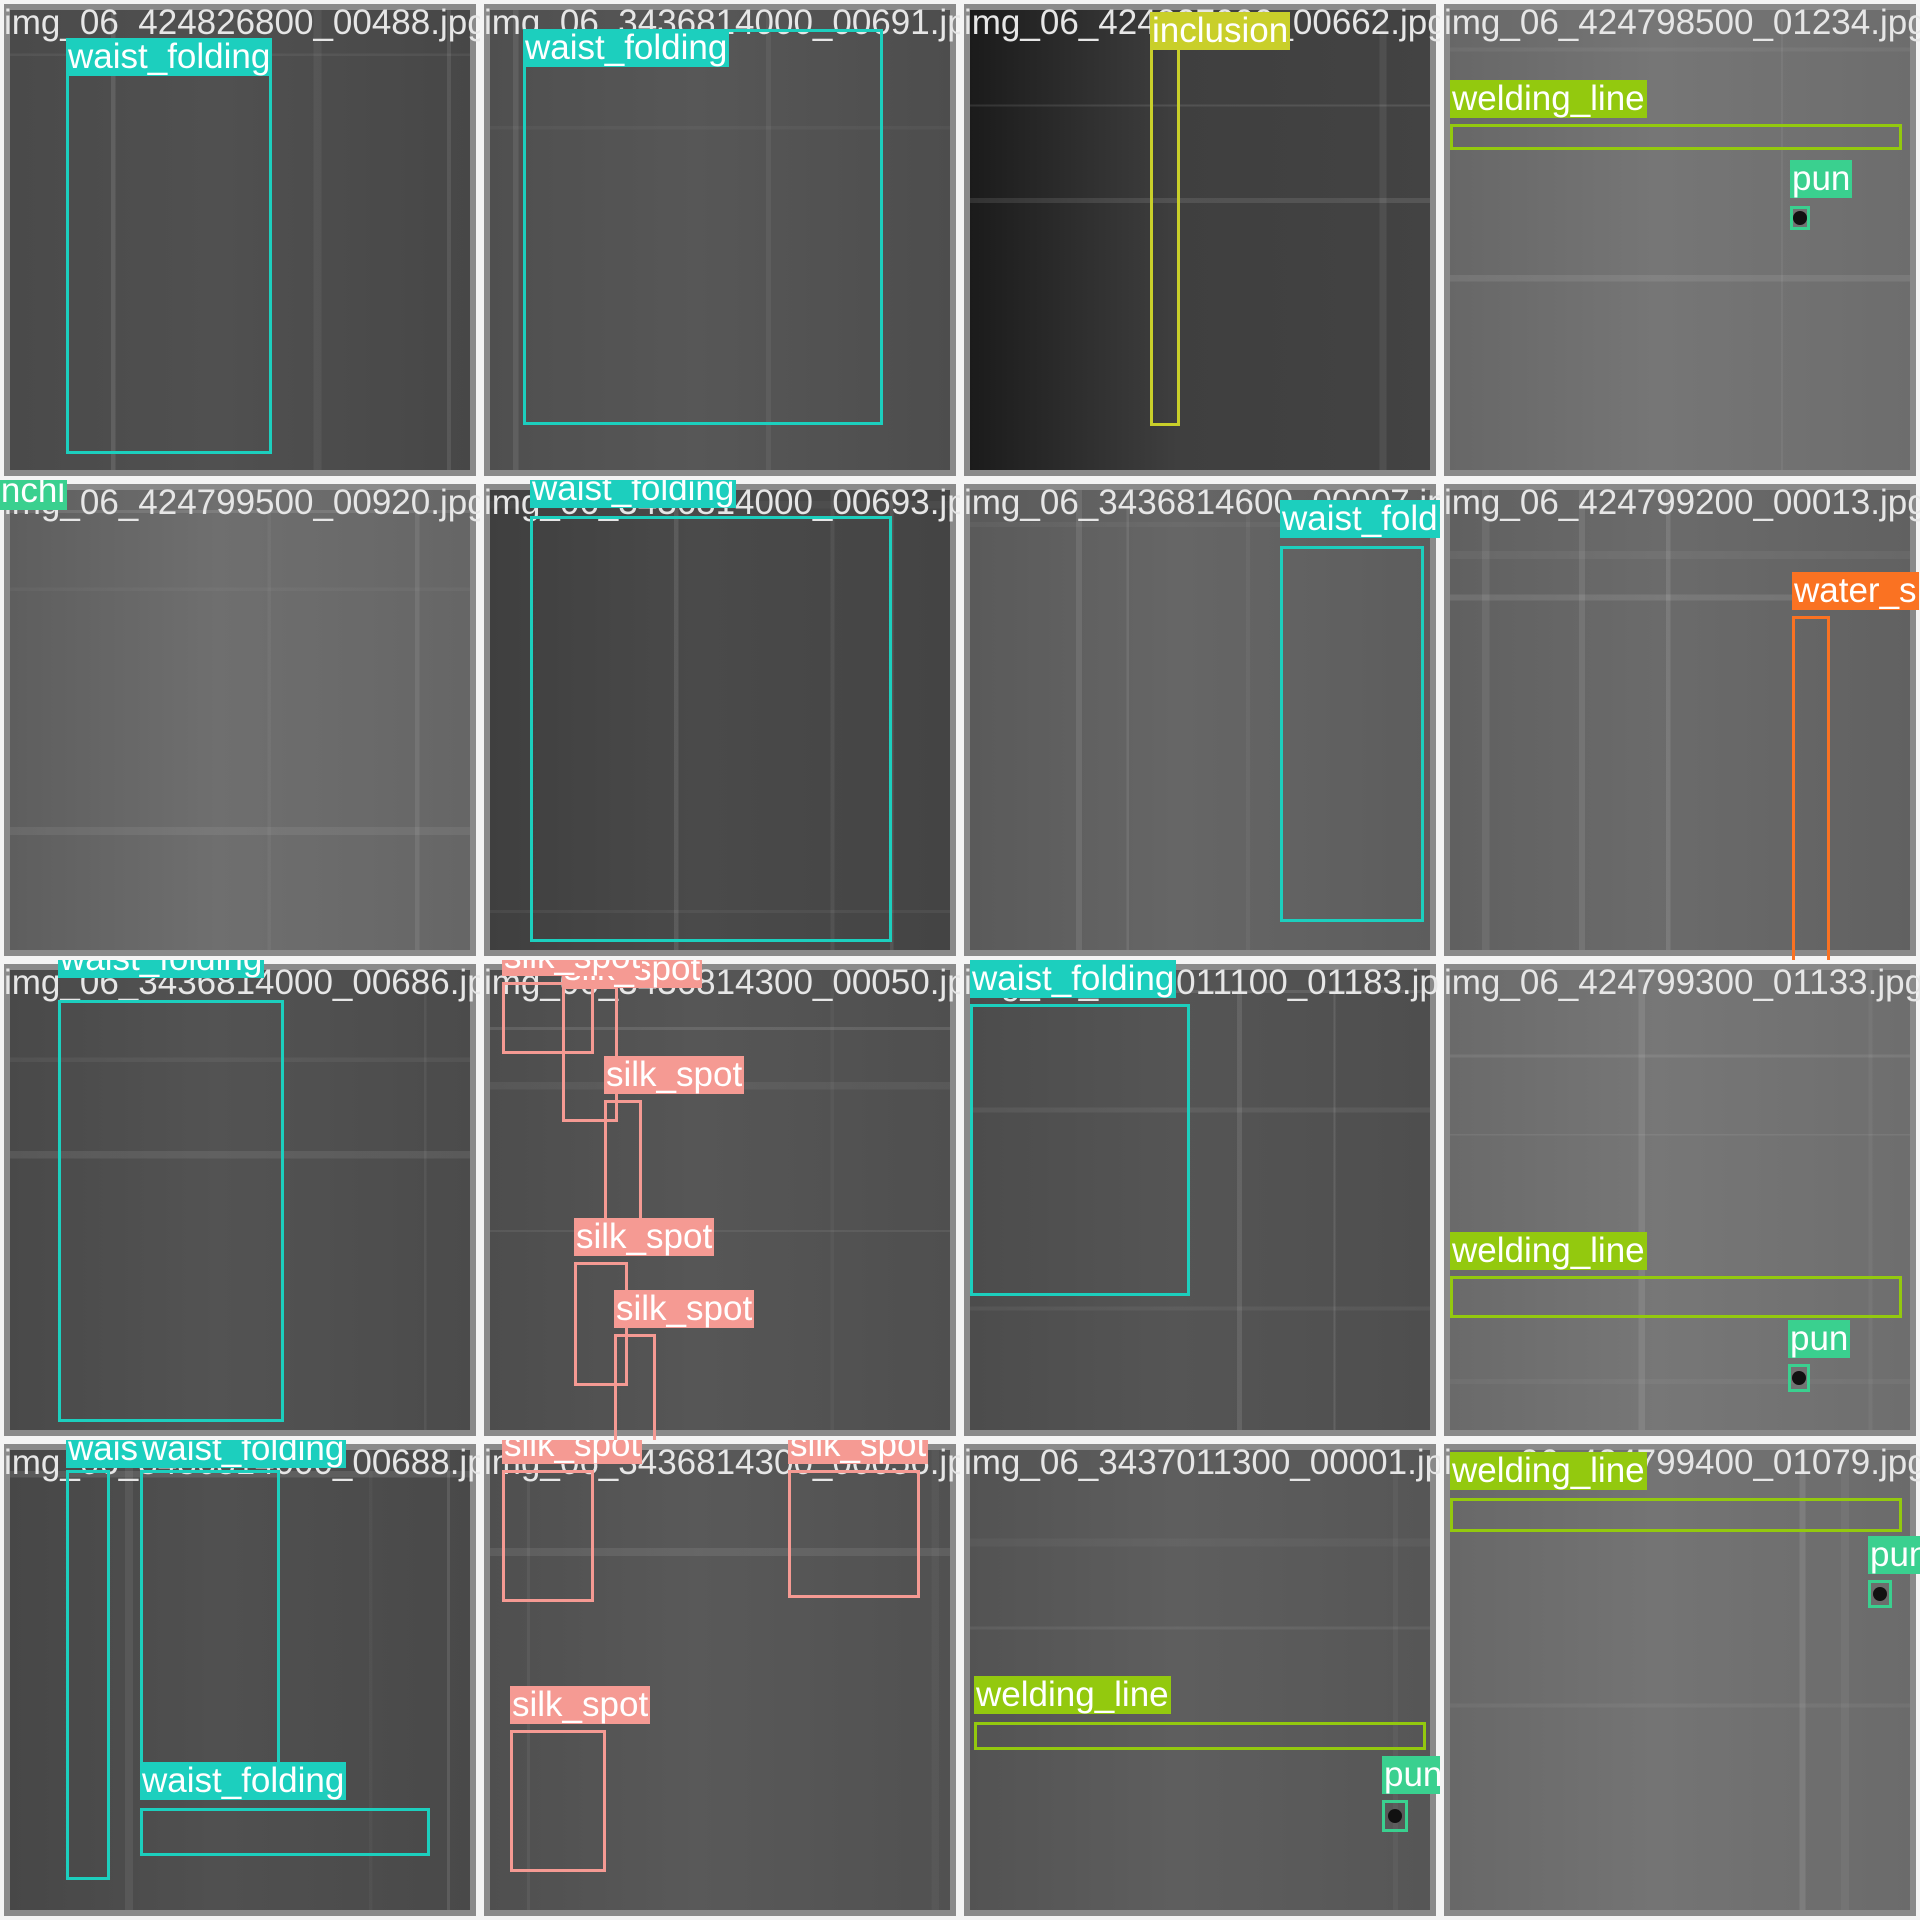  I want to click on mosaic-tile: img_06_424826800_00488.jpg waist_folding, so click(240, 240).